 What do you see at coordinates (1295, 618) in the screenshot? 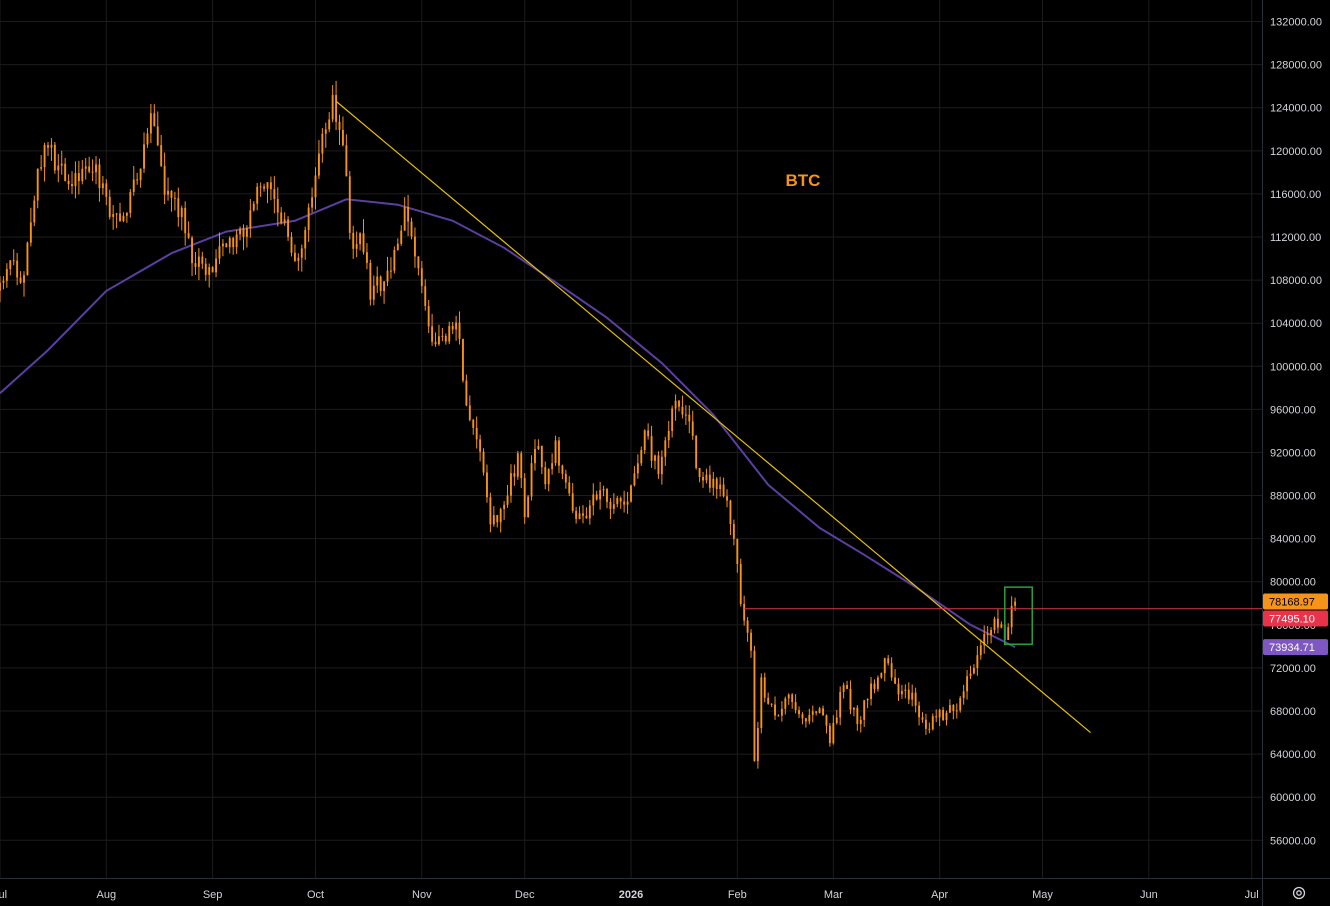
I see `price-badge` at bounding box center [1295, 618].